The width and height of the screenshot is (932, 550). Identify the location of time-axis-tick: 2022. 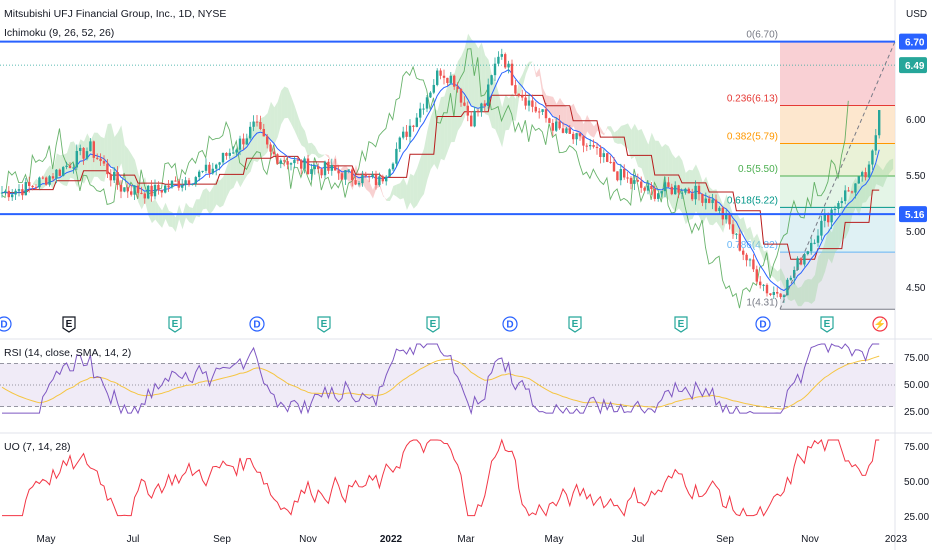
(391, 539).